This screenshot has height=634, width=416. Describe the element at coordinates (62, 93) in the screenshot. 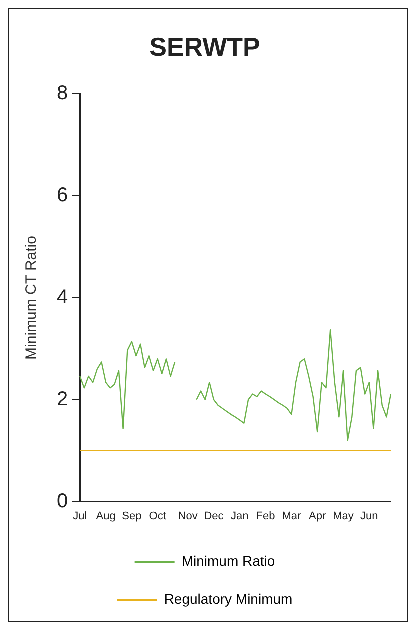

I see `y-tick-label: 8` at that location.